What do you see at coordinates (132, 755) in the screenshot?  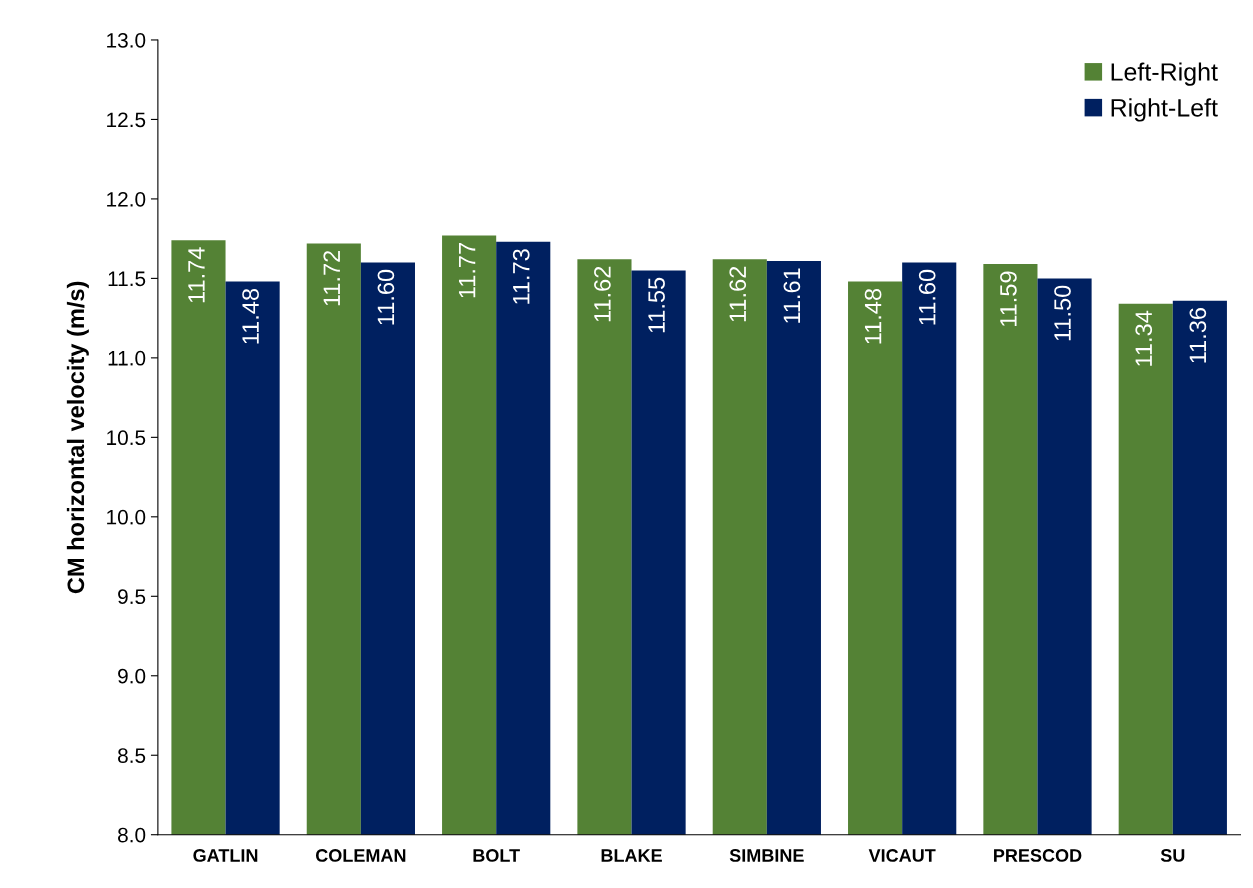 I see `y-tick-label: 8.5` at bounding box center [132, 755].